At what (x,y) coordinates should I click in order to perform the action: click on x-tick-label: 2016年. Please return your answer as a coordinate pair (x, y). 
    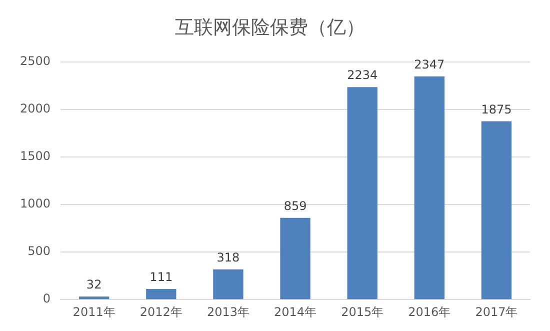
    Looking at the image, I should click on (429, 311).